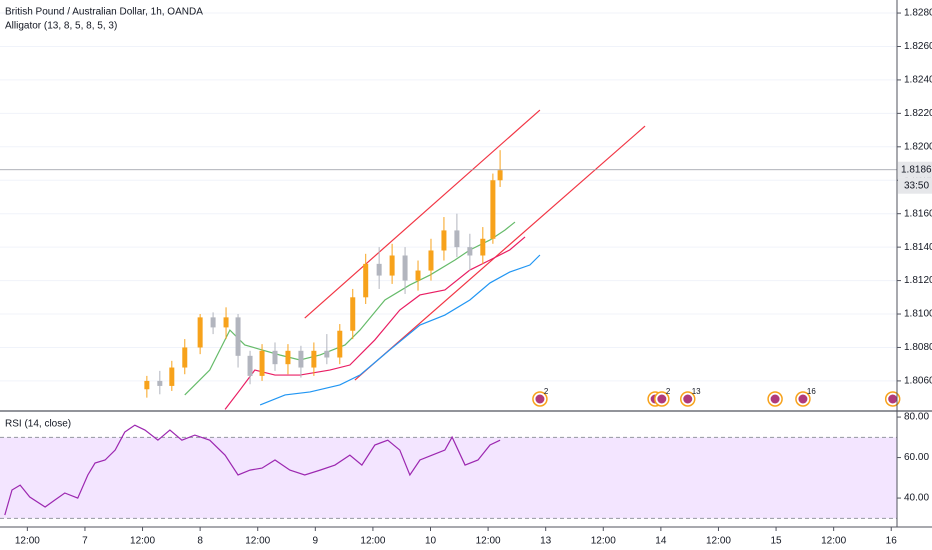  I want to click on y-tick-label: 1.81600, so click(918, 213).